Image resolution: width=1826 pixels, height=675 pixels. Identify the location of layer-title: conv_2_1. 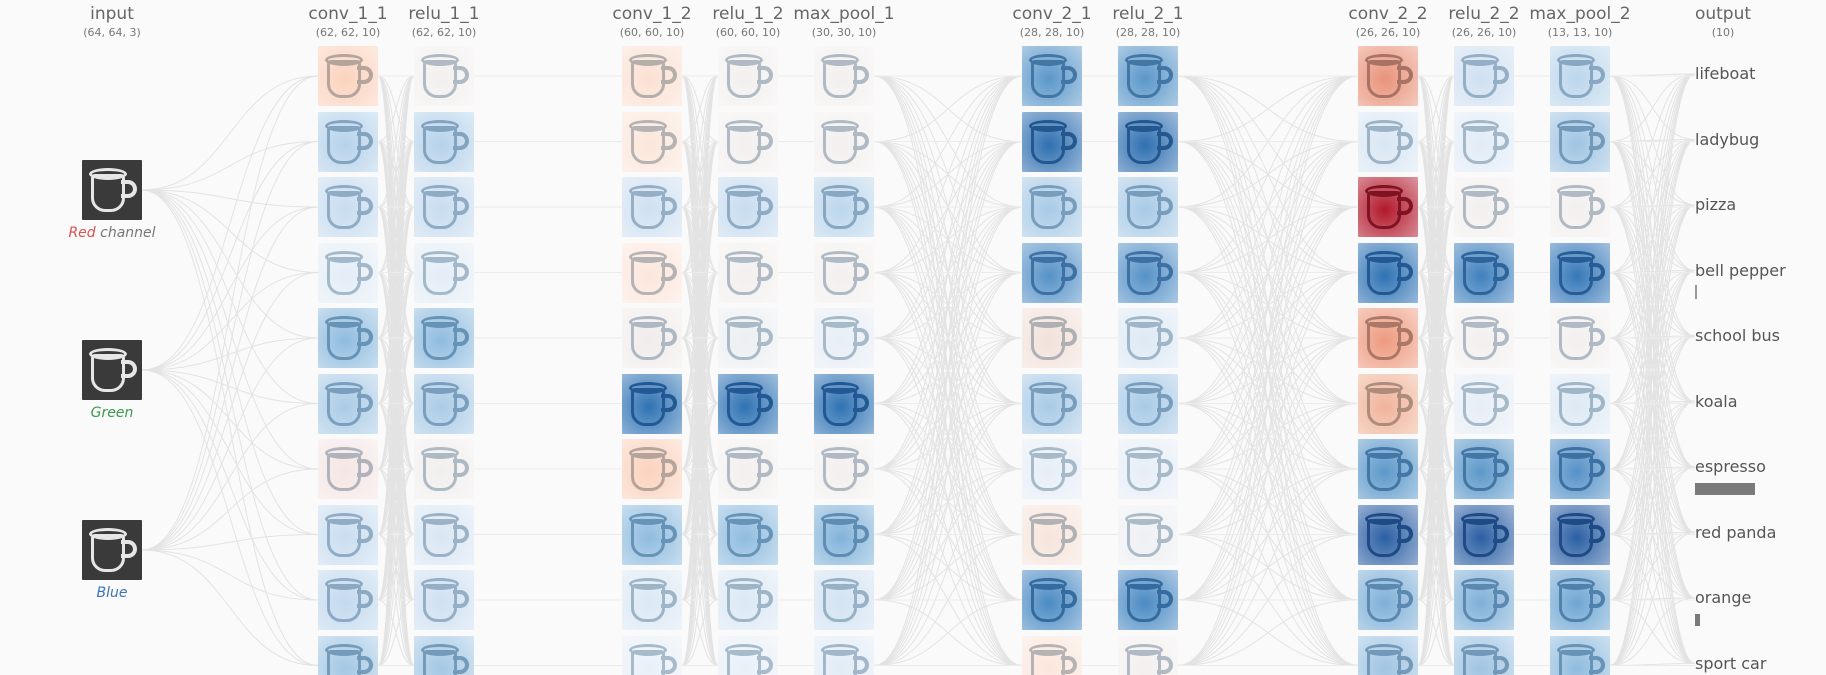
(1052, 14).